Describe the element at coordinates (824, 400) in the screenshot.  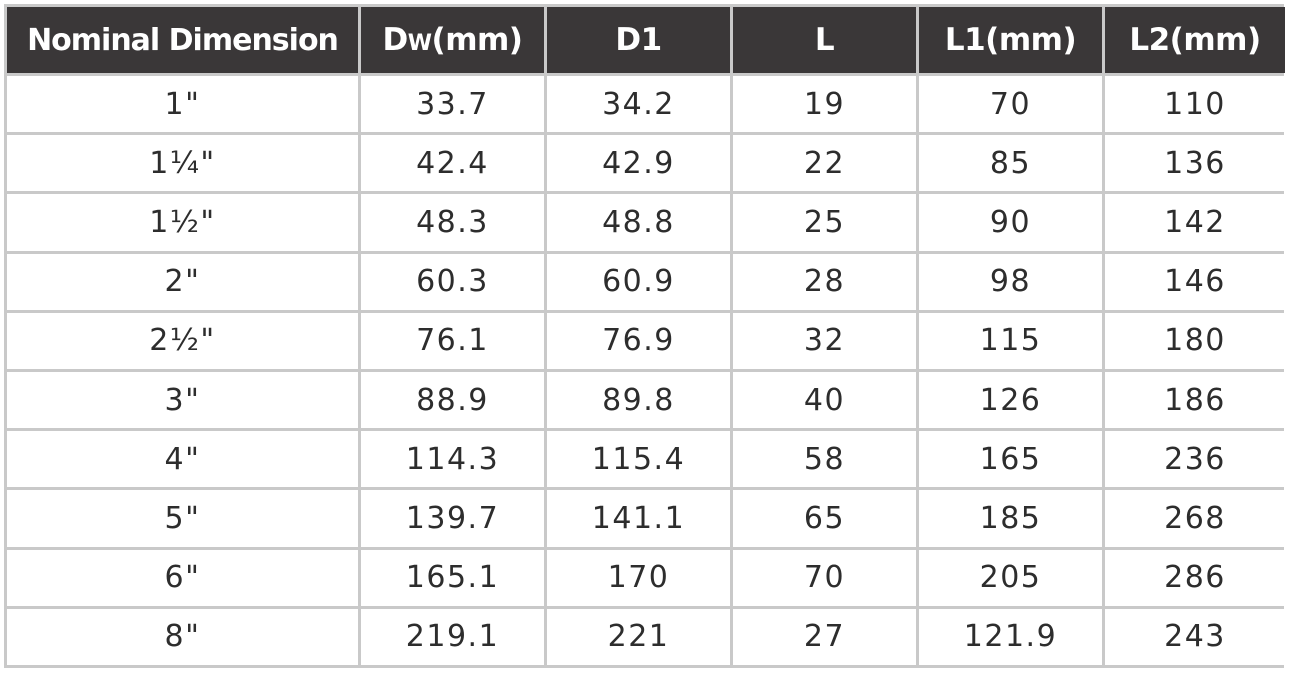
I see `cell-l: 40` at that location.